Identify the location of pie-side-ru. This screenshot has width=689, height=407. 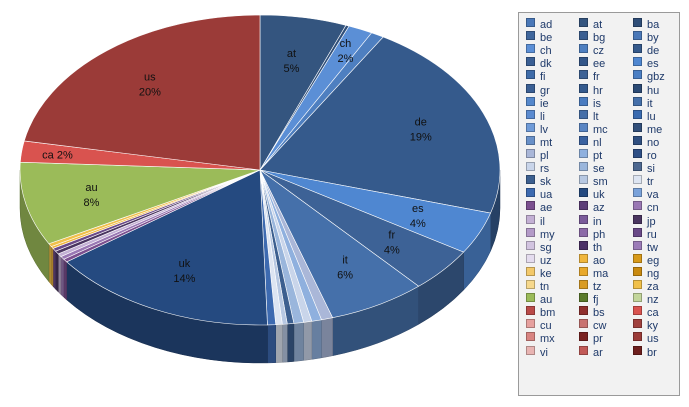
(54, 268).